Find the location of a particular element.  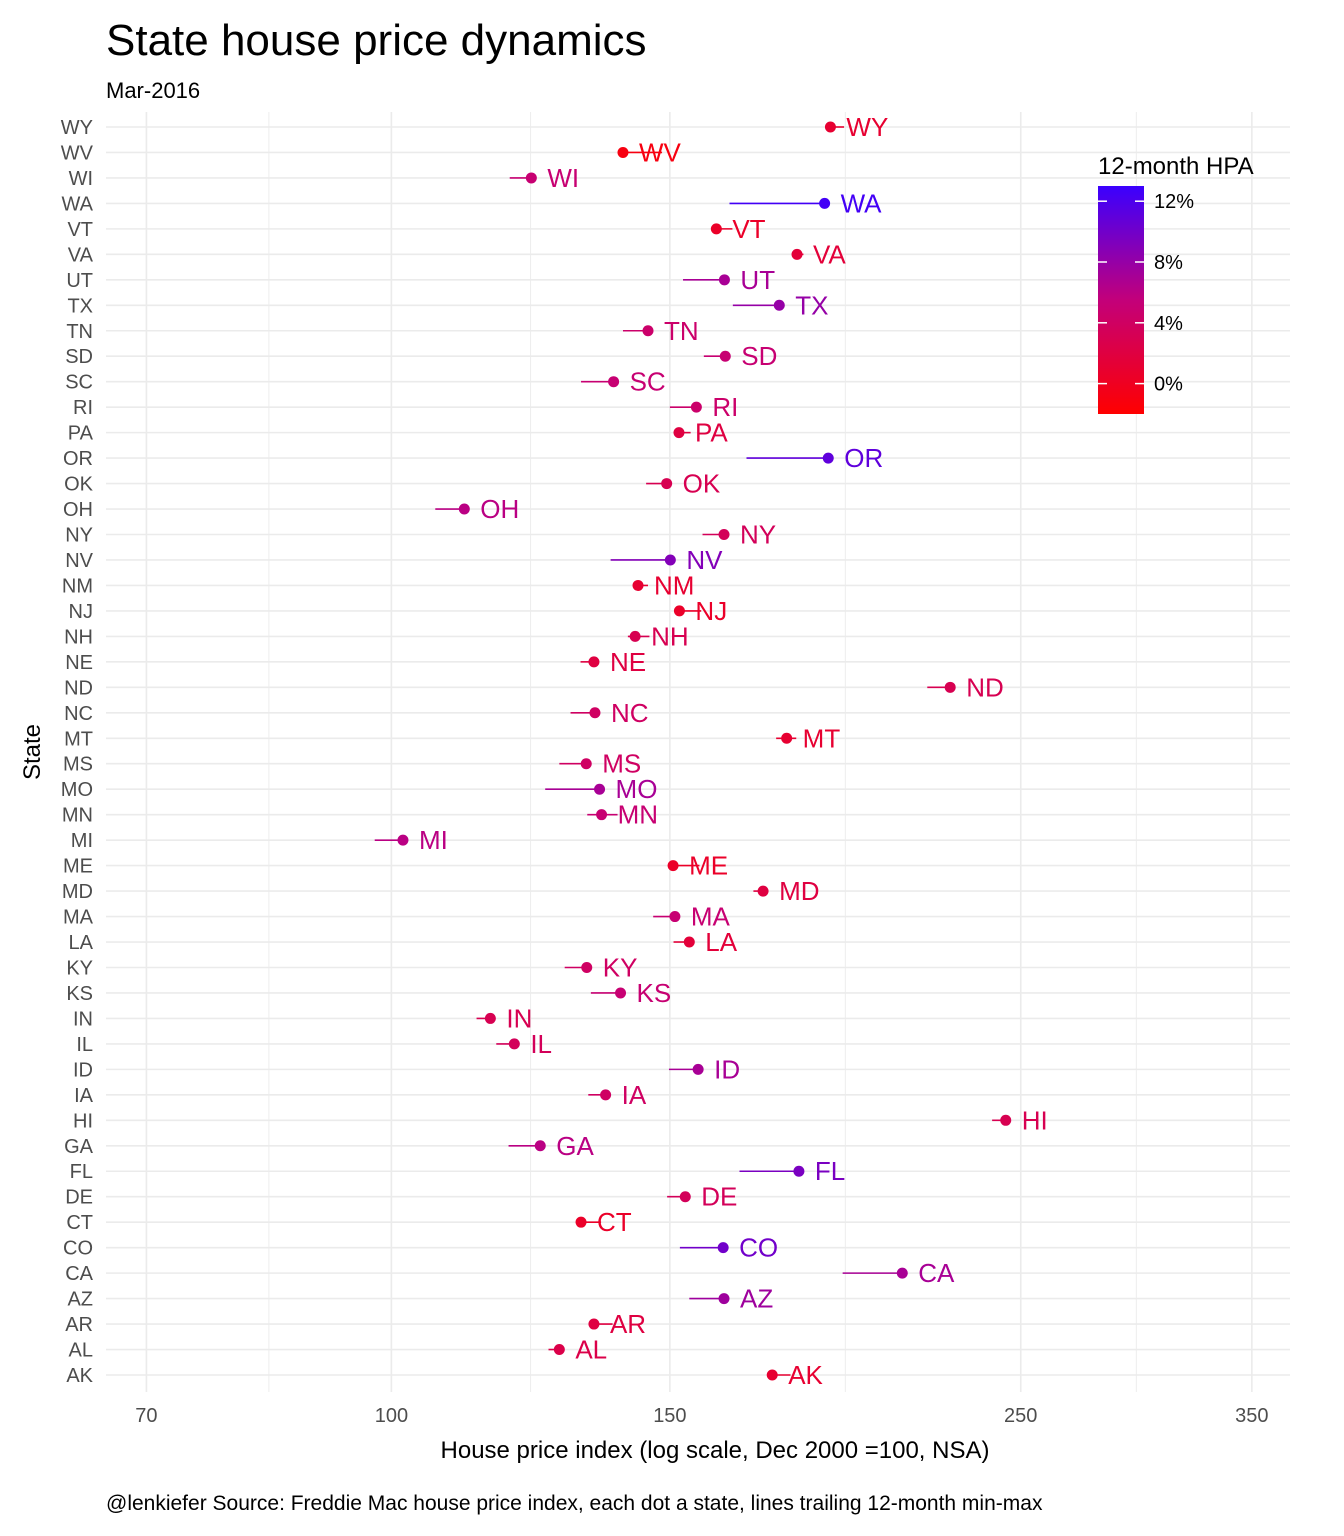

state-label-ms: MS is located at coordinates (621, 764).